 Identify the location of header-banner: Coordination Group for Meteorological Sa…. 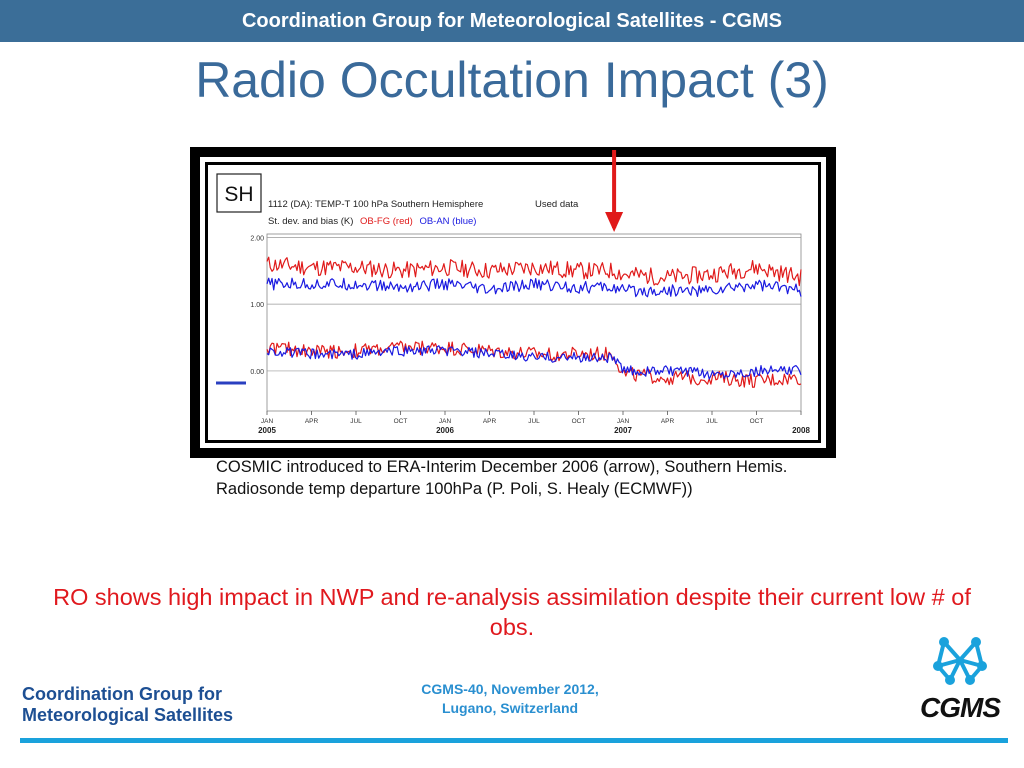
(512, 21).